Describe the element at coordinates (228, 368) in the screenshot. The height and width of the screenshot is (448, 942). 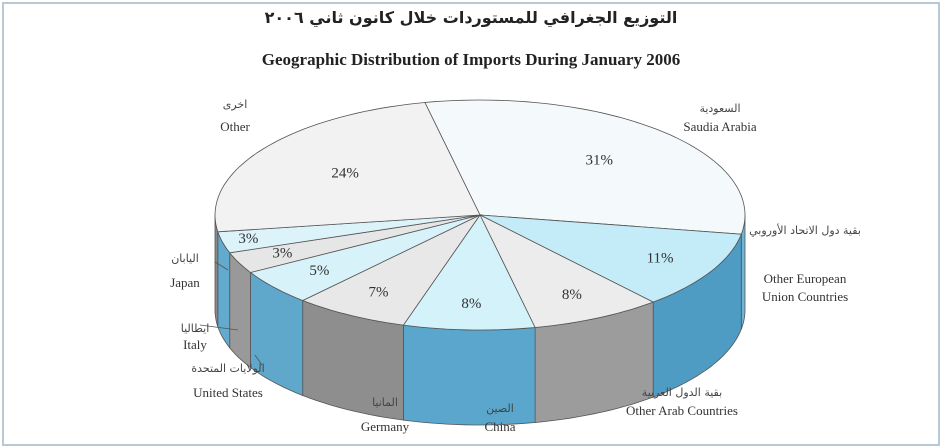
I see `category-label-ar: الولايات المتحدة` at that location.